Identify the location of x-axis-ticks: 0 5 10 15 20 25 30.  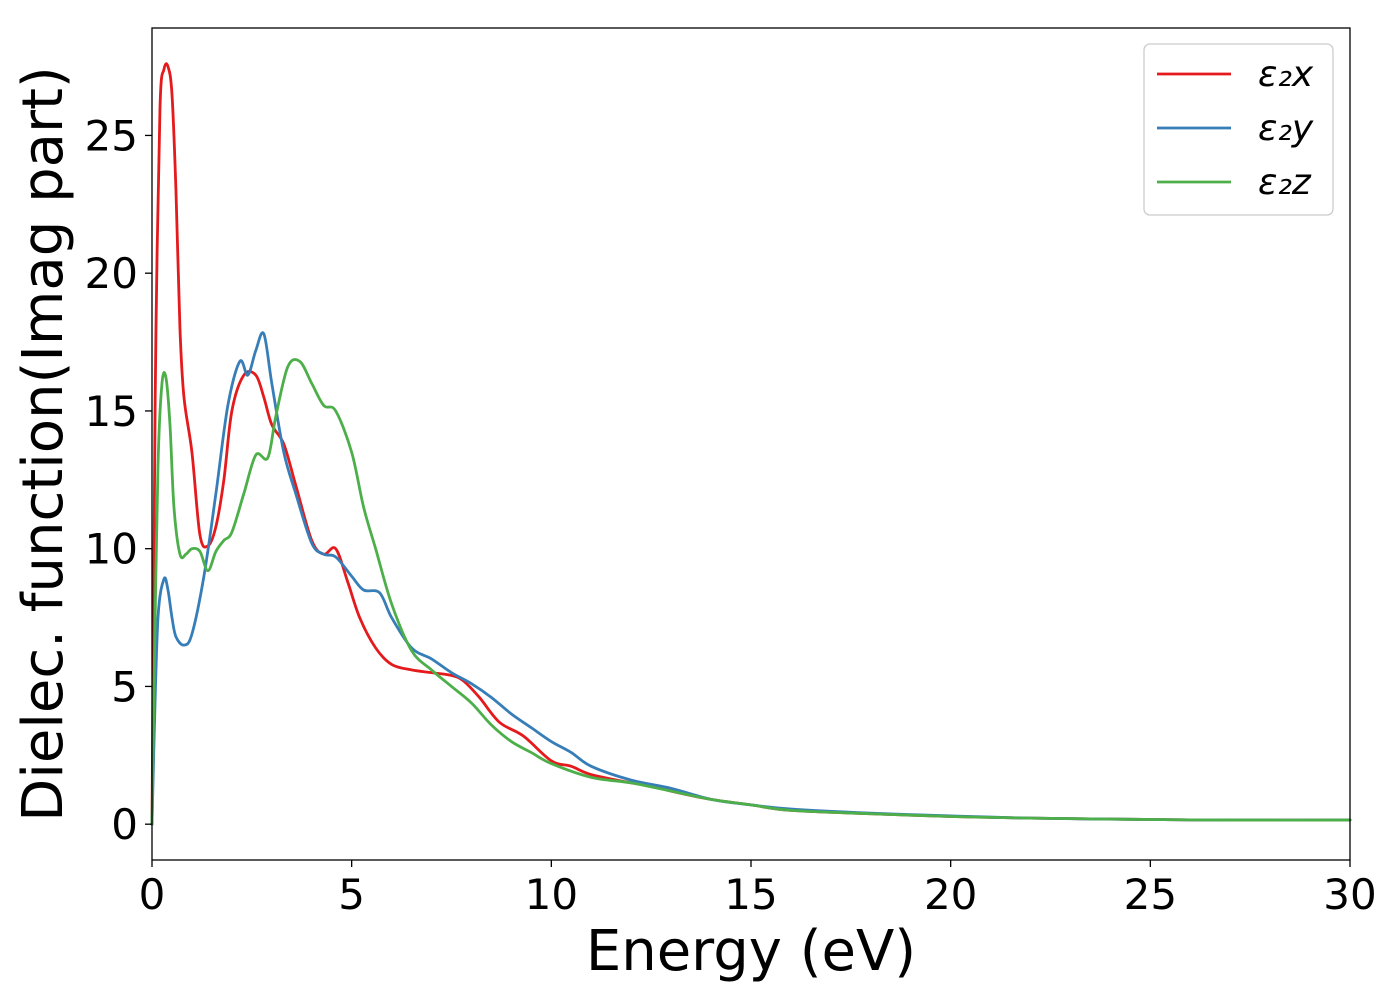
(758, 889).